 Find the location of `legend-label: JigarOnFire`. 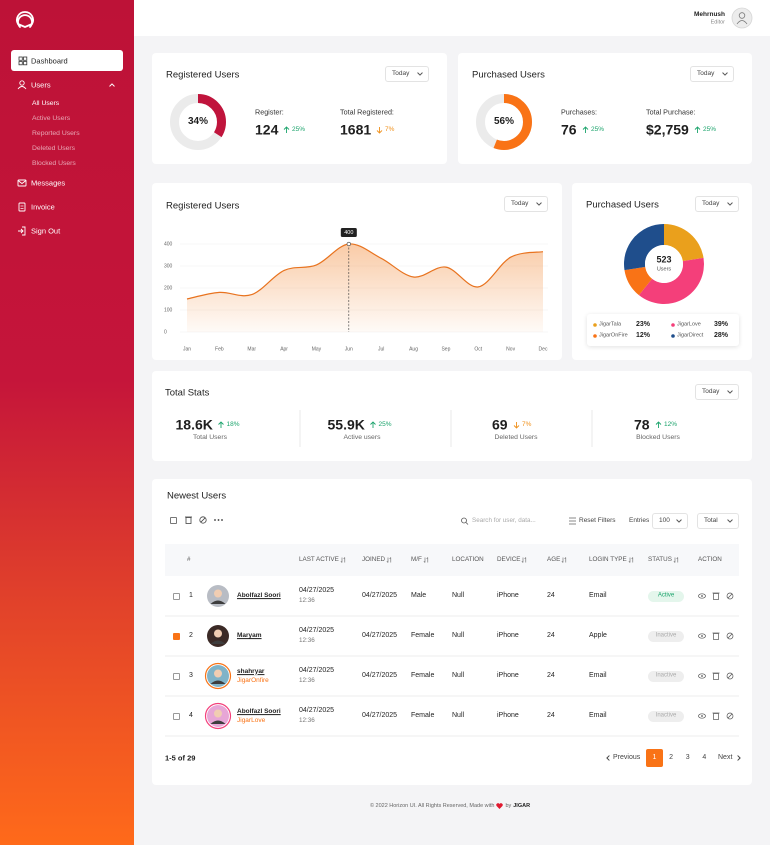

legend-label: JigarOnFire is located at coordinates (613, 335).